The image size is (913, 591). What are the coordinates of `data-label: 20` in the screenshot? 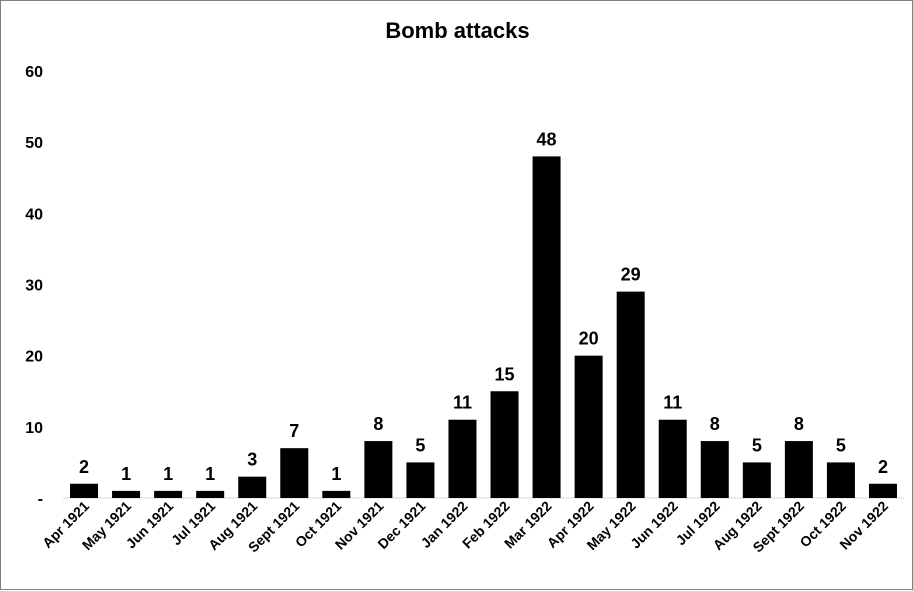 It's located at (589, 339).